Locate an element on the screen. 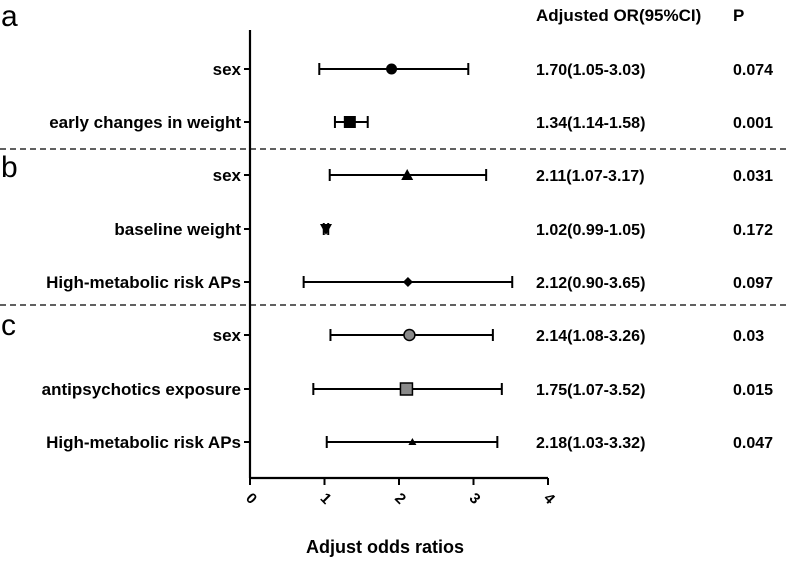  x-axis-label: Adjust odds ratios is located at coordinates (385, 547).